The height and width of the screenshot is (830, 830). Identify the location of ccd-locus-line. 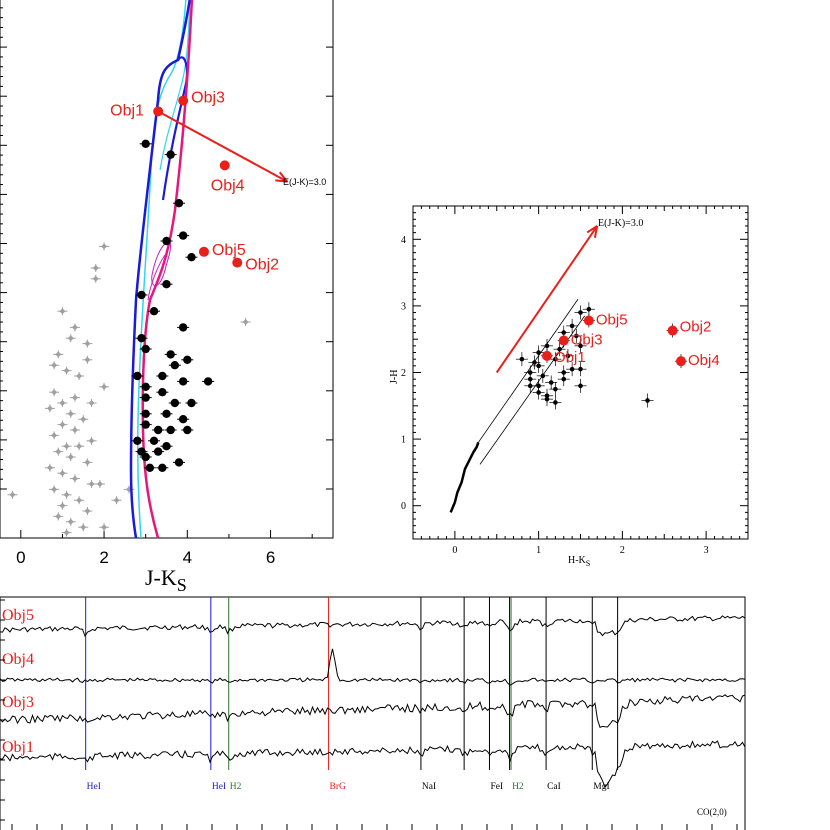
(464, 477).